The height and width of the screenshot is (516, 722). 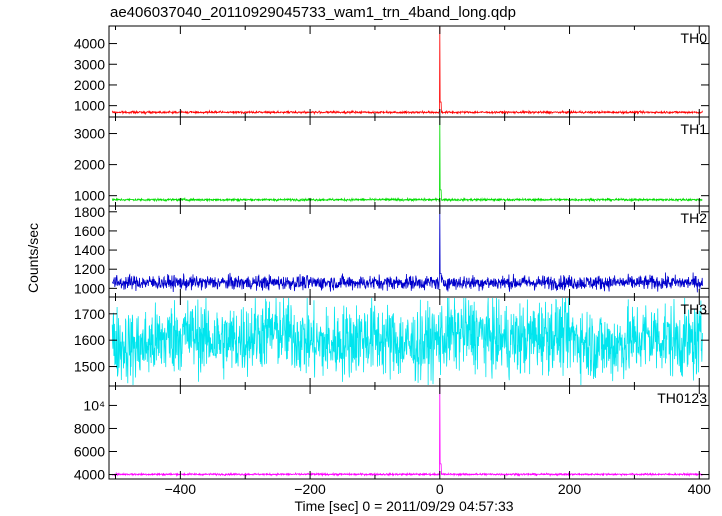 I want to click on panel-label-th2: TH2, so click(x=694, y=218).